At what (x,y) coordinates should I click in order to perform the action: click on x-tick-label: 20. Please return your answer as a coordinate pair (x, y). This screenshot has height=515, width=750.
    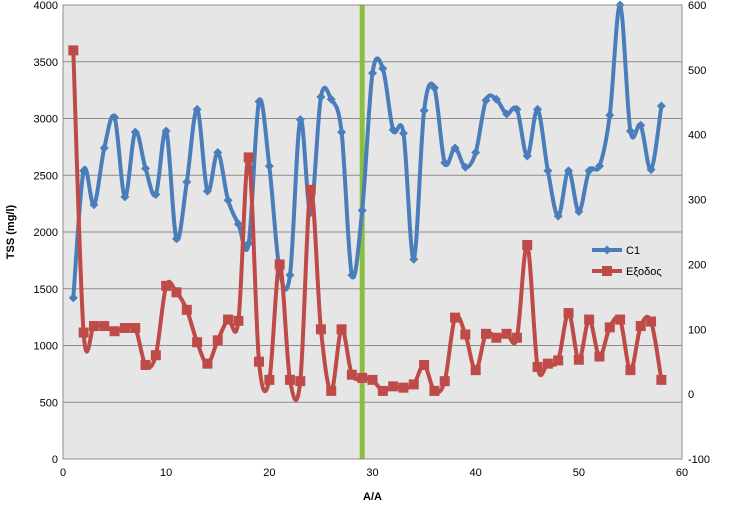
    Looking at the image, I should click on (269, 473).